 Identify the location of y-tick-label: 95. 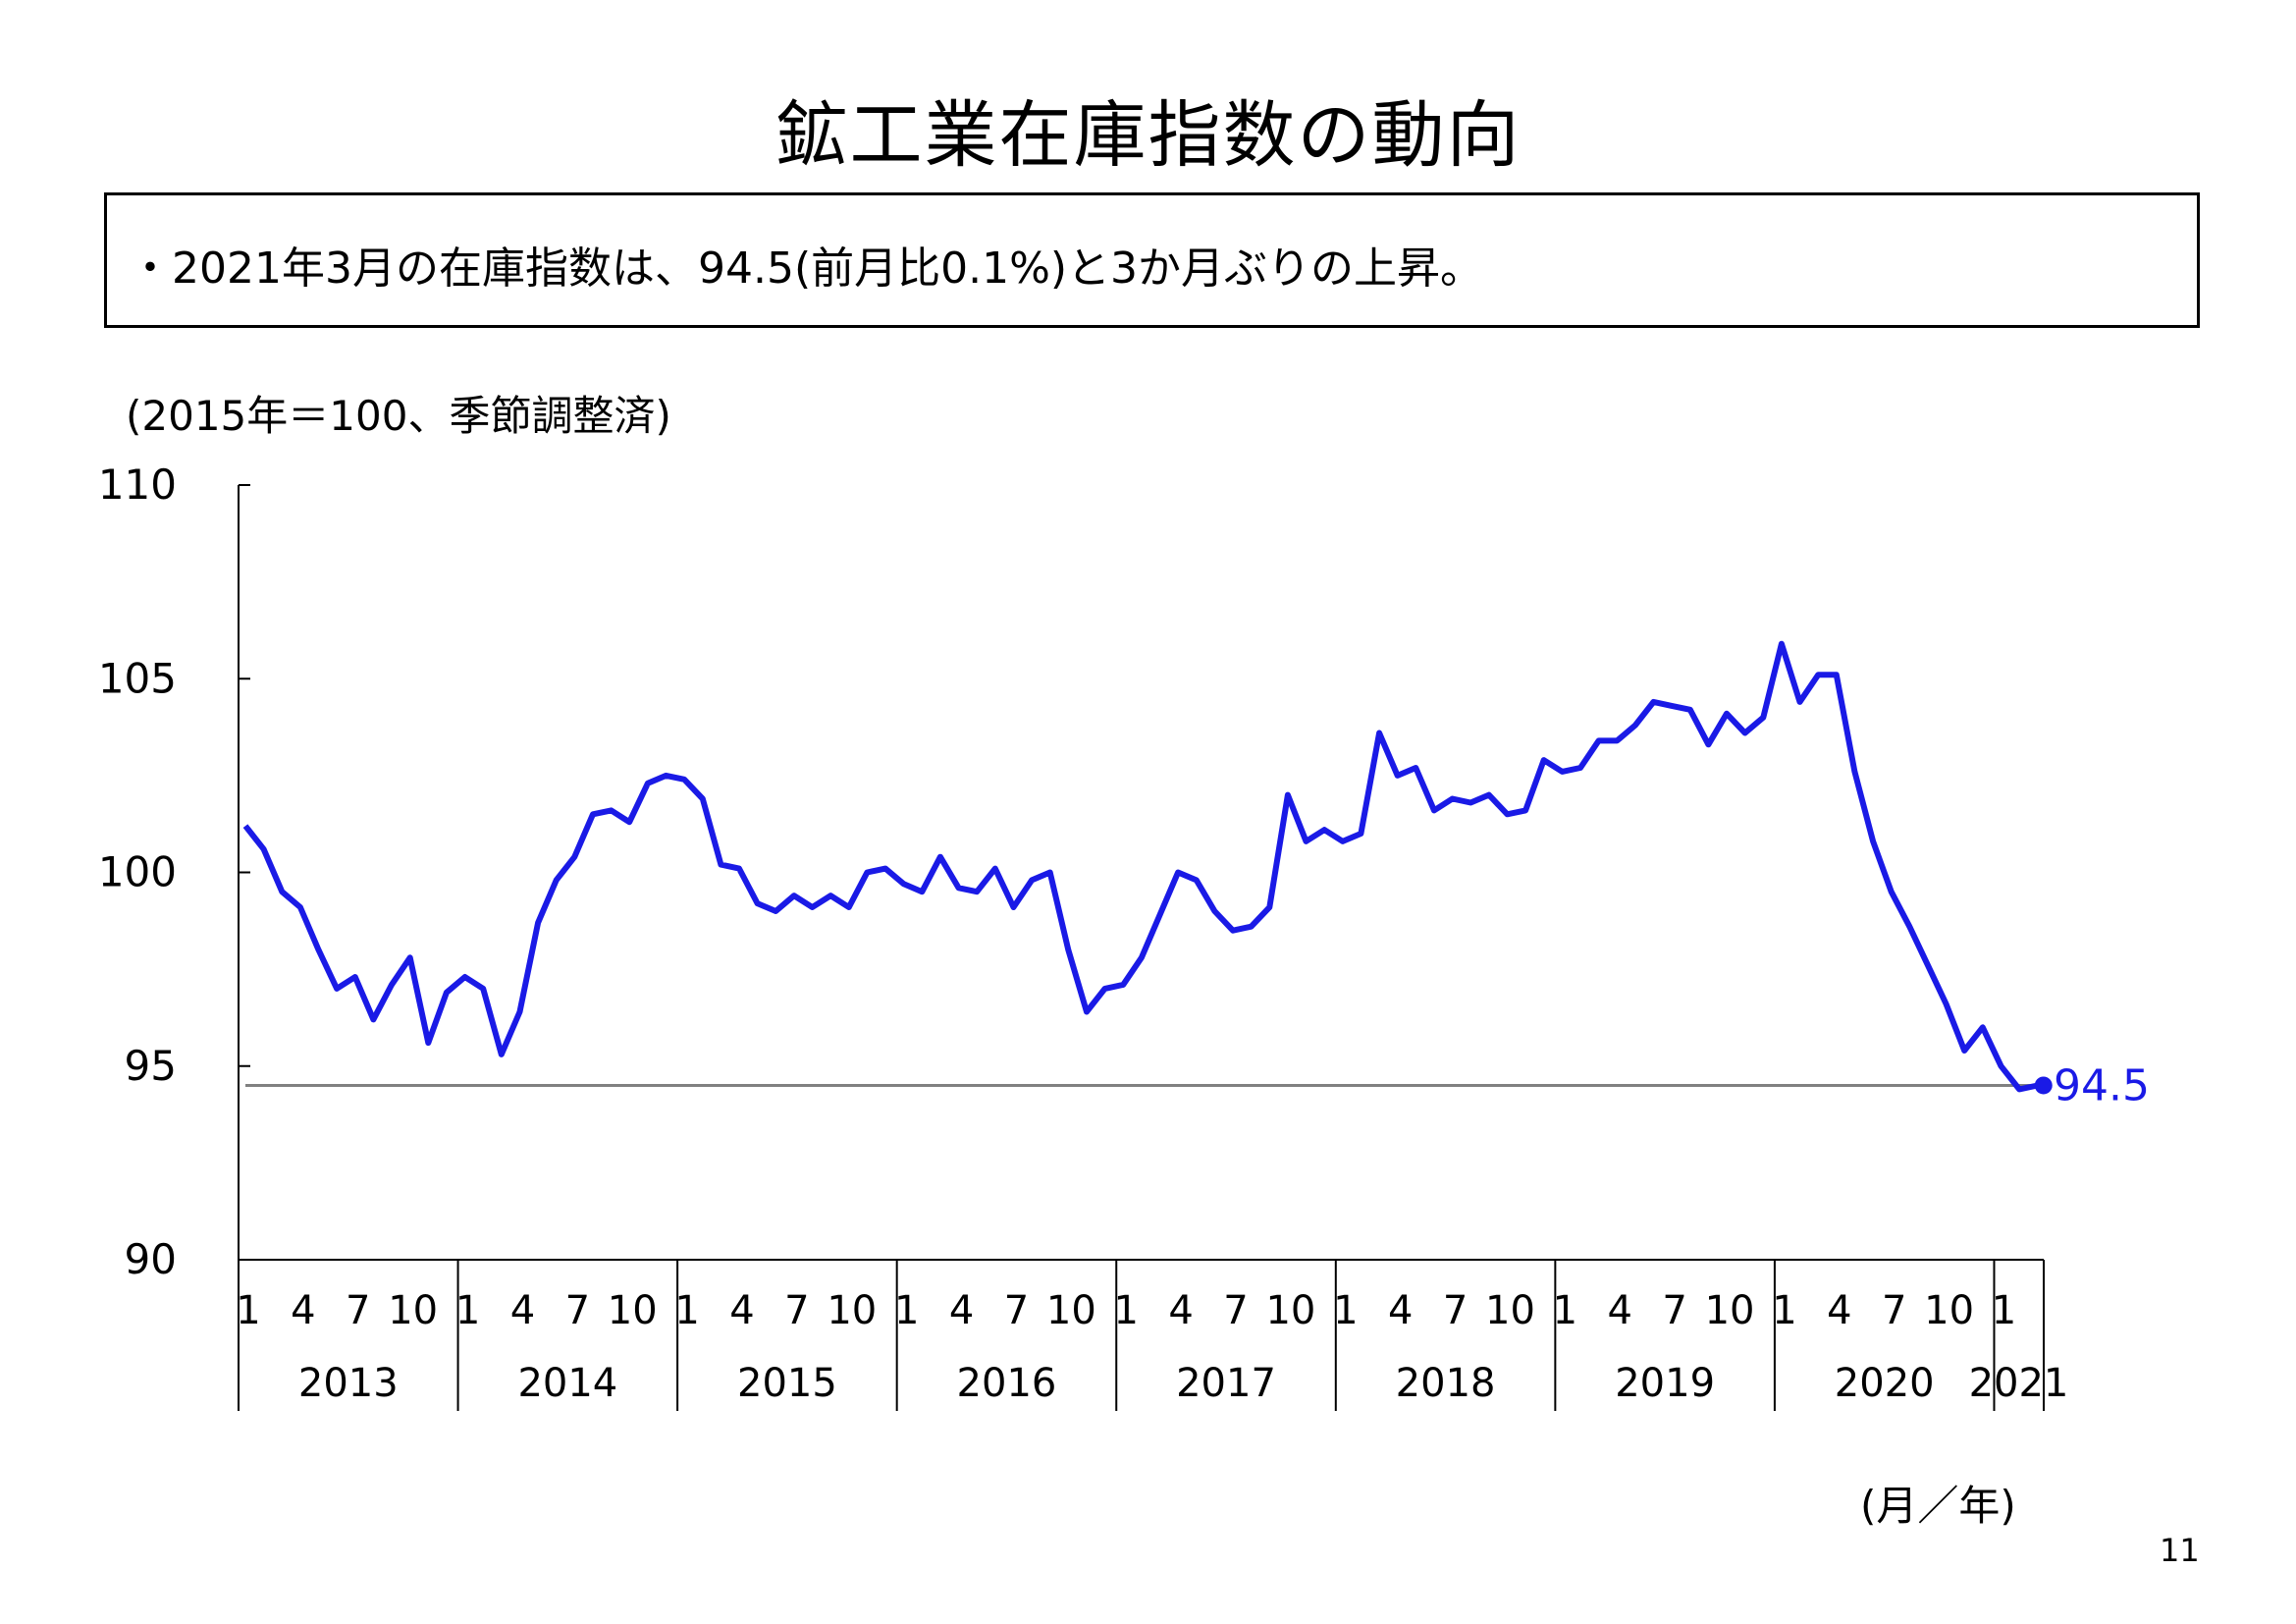
(151, 1066).